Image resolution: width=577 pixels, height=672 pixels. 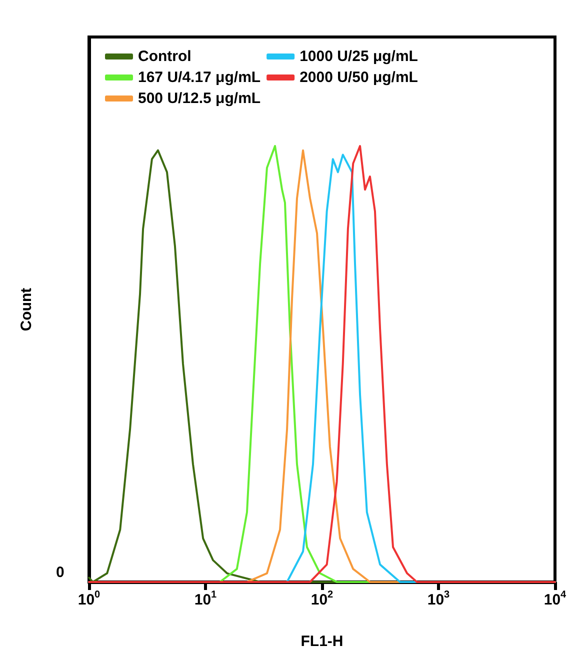 I want to click on y-axis-title: Count, so click(x=26, y=310).